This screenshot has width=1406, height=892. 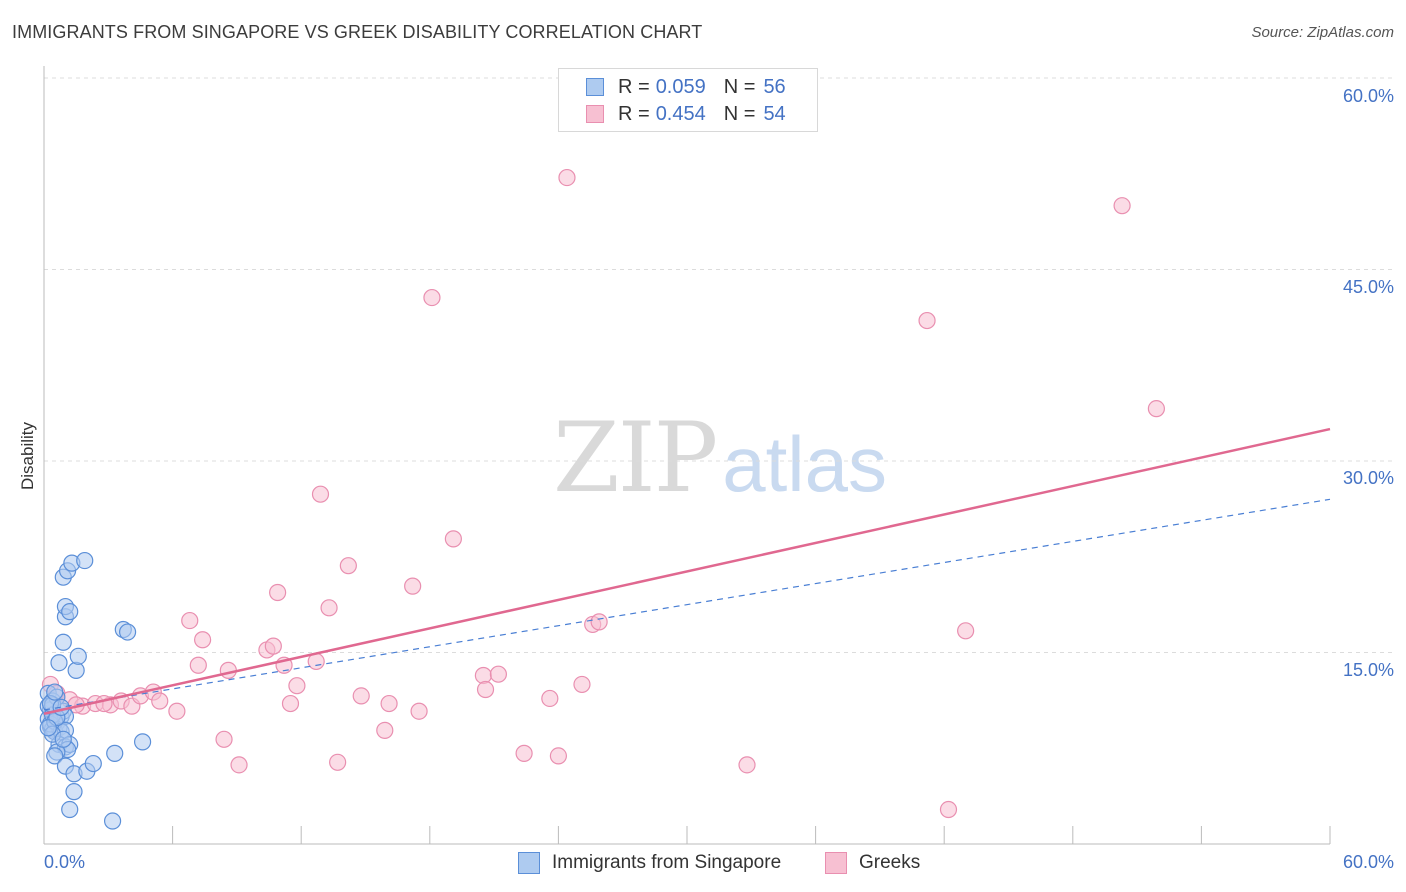 I want to click on singapore-legend-label: Immigrants from Singapore, so click(x=667, y=862).